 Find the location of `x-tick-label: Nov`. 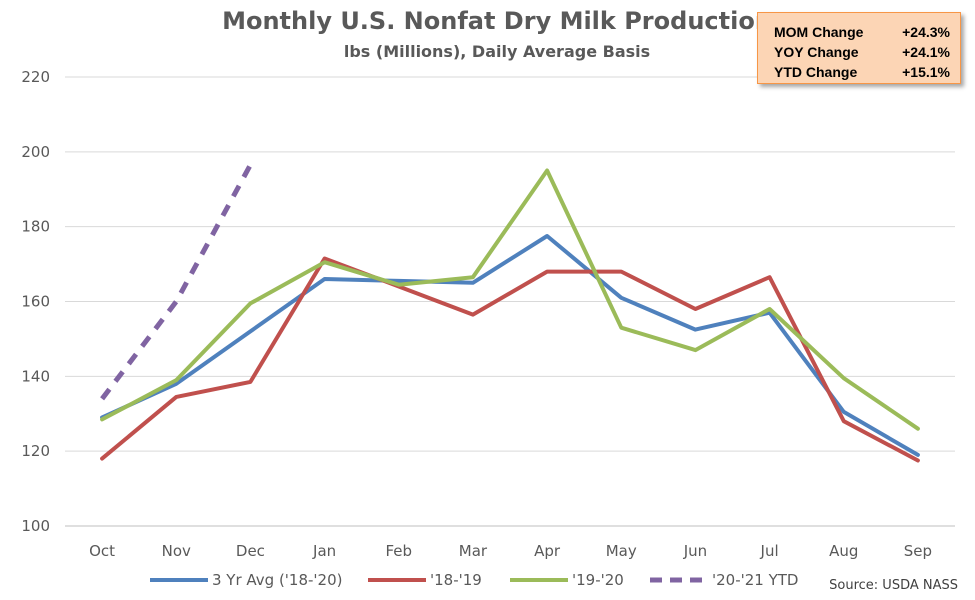

x-tick-label: Nov is located at coordinates (176, 551).